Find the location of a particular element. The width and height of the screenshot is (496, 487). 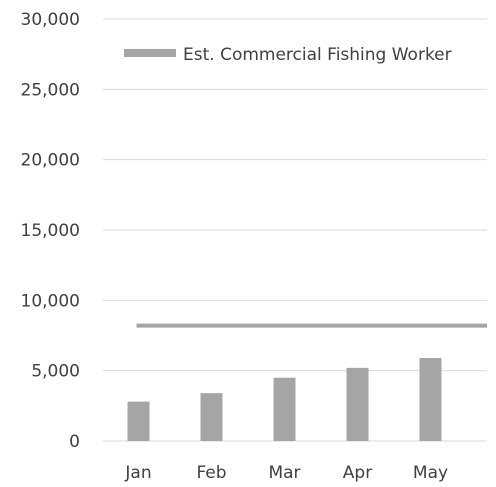

y-tick-label: 10,000 is located at coordinates (50, 301).